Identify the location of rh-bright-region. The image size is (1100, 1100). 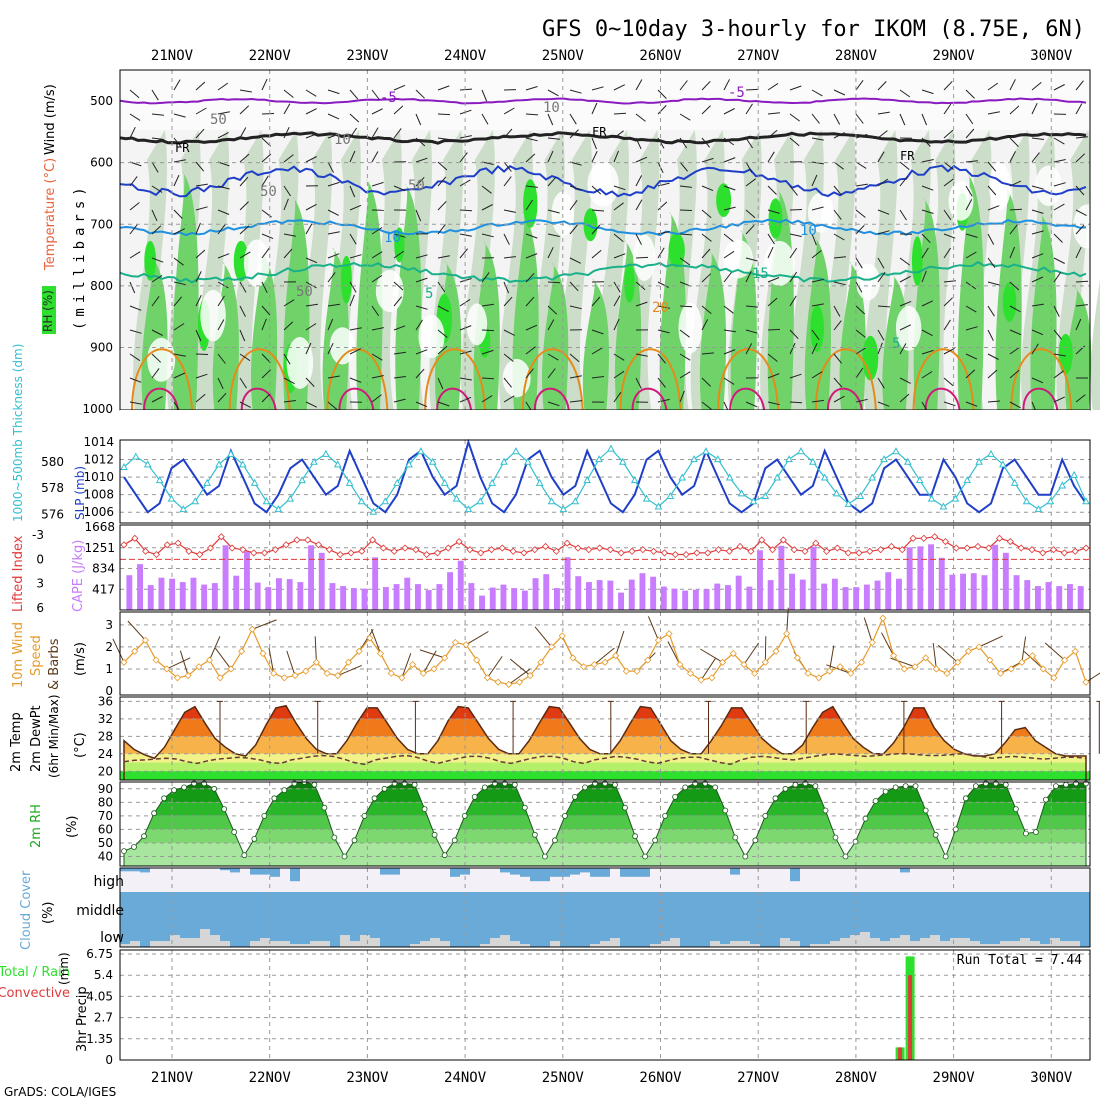
(1065, 354).